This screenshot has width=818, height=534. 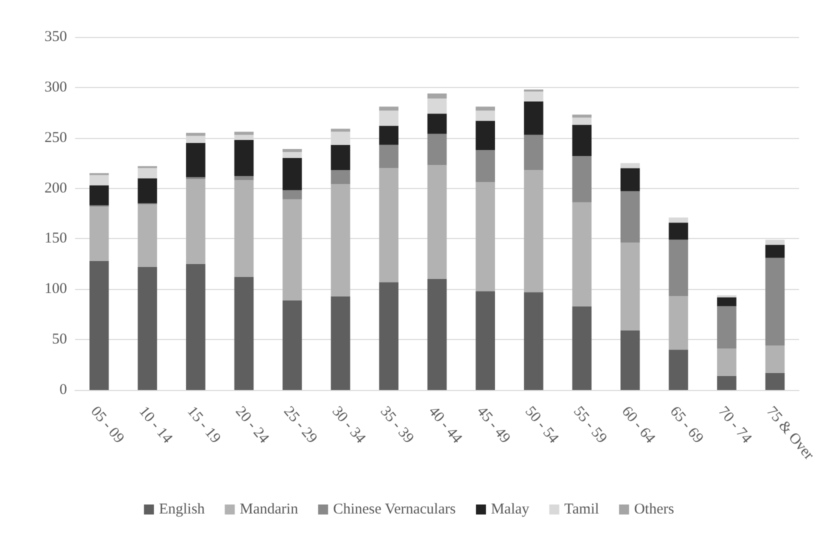 I want to click on y-tick-label: 100, so click(x=55, y=289).